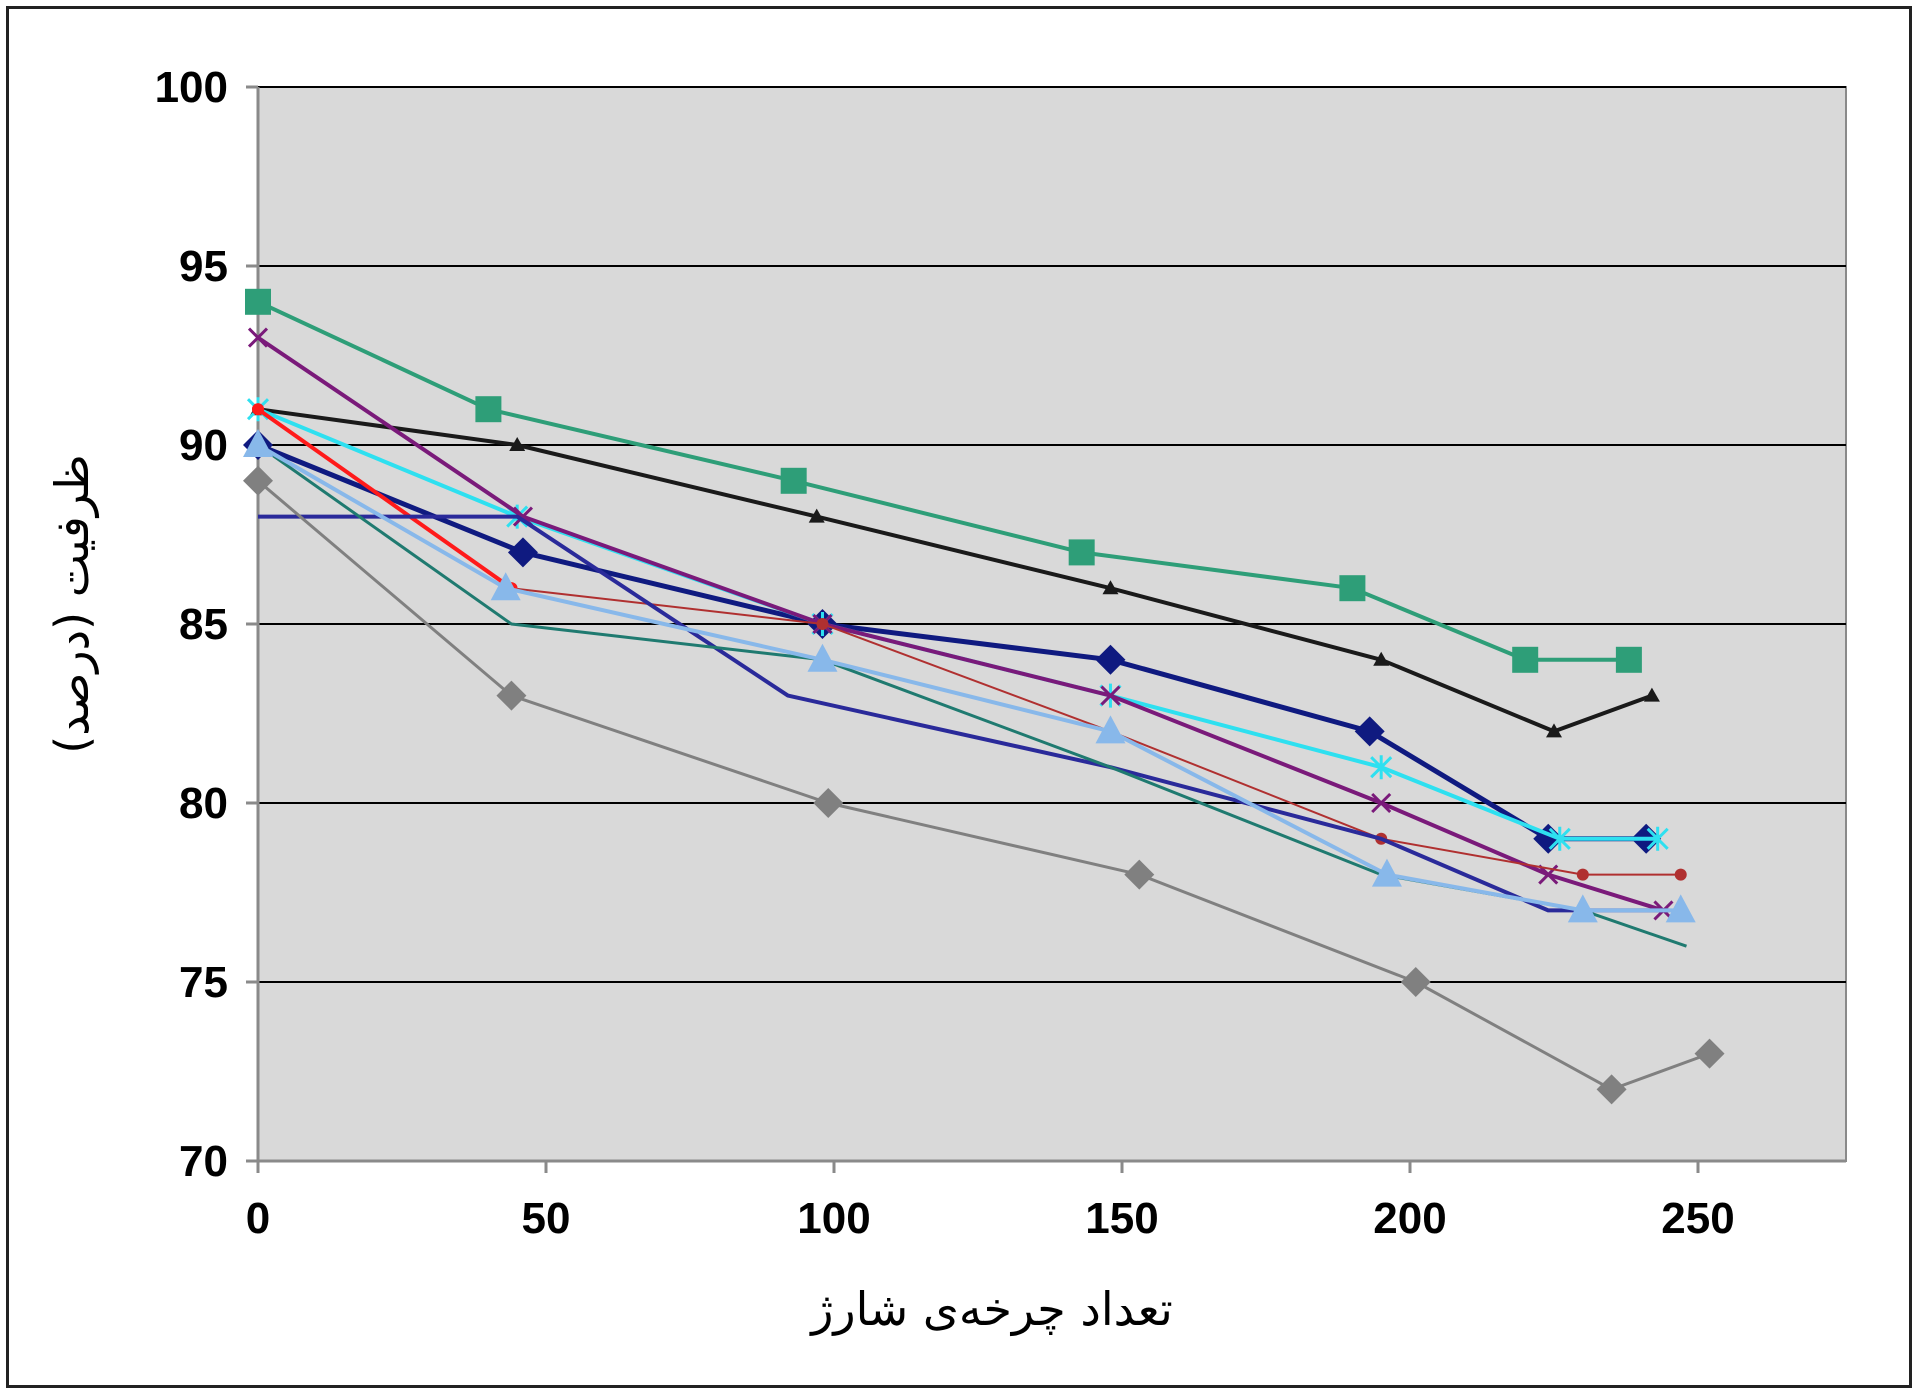 This screenshot has height=1396, width=1920. Describe the element at coordinates (203, 1161) in the screenshot. I see `y-tick-label-70: 70` at that location.